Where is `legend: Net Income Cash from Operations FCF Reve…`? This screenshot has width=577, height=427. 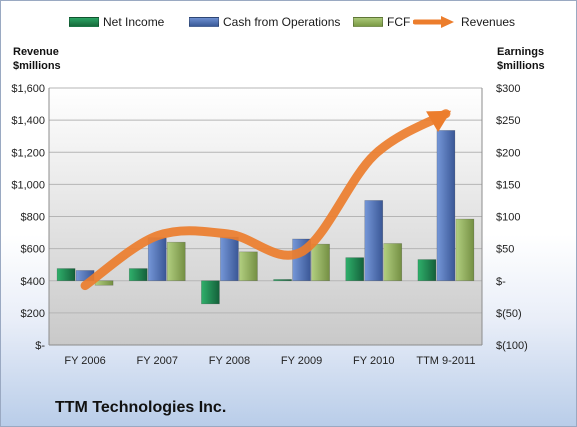
legend: Net Income Cash from Operations FCF Reve… is located at coordinates (289, 25).